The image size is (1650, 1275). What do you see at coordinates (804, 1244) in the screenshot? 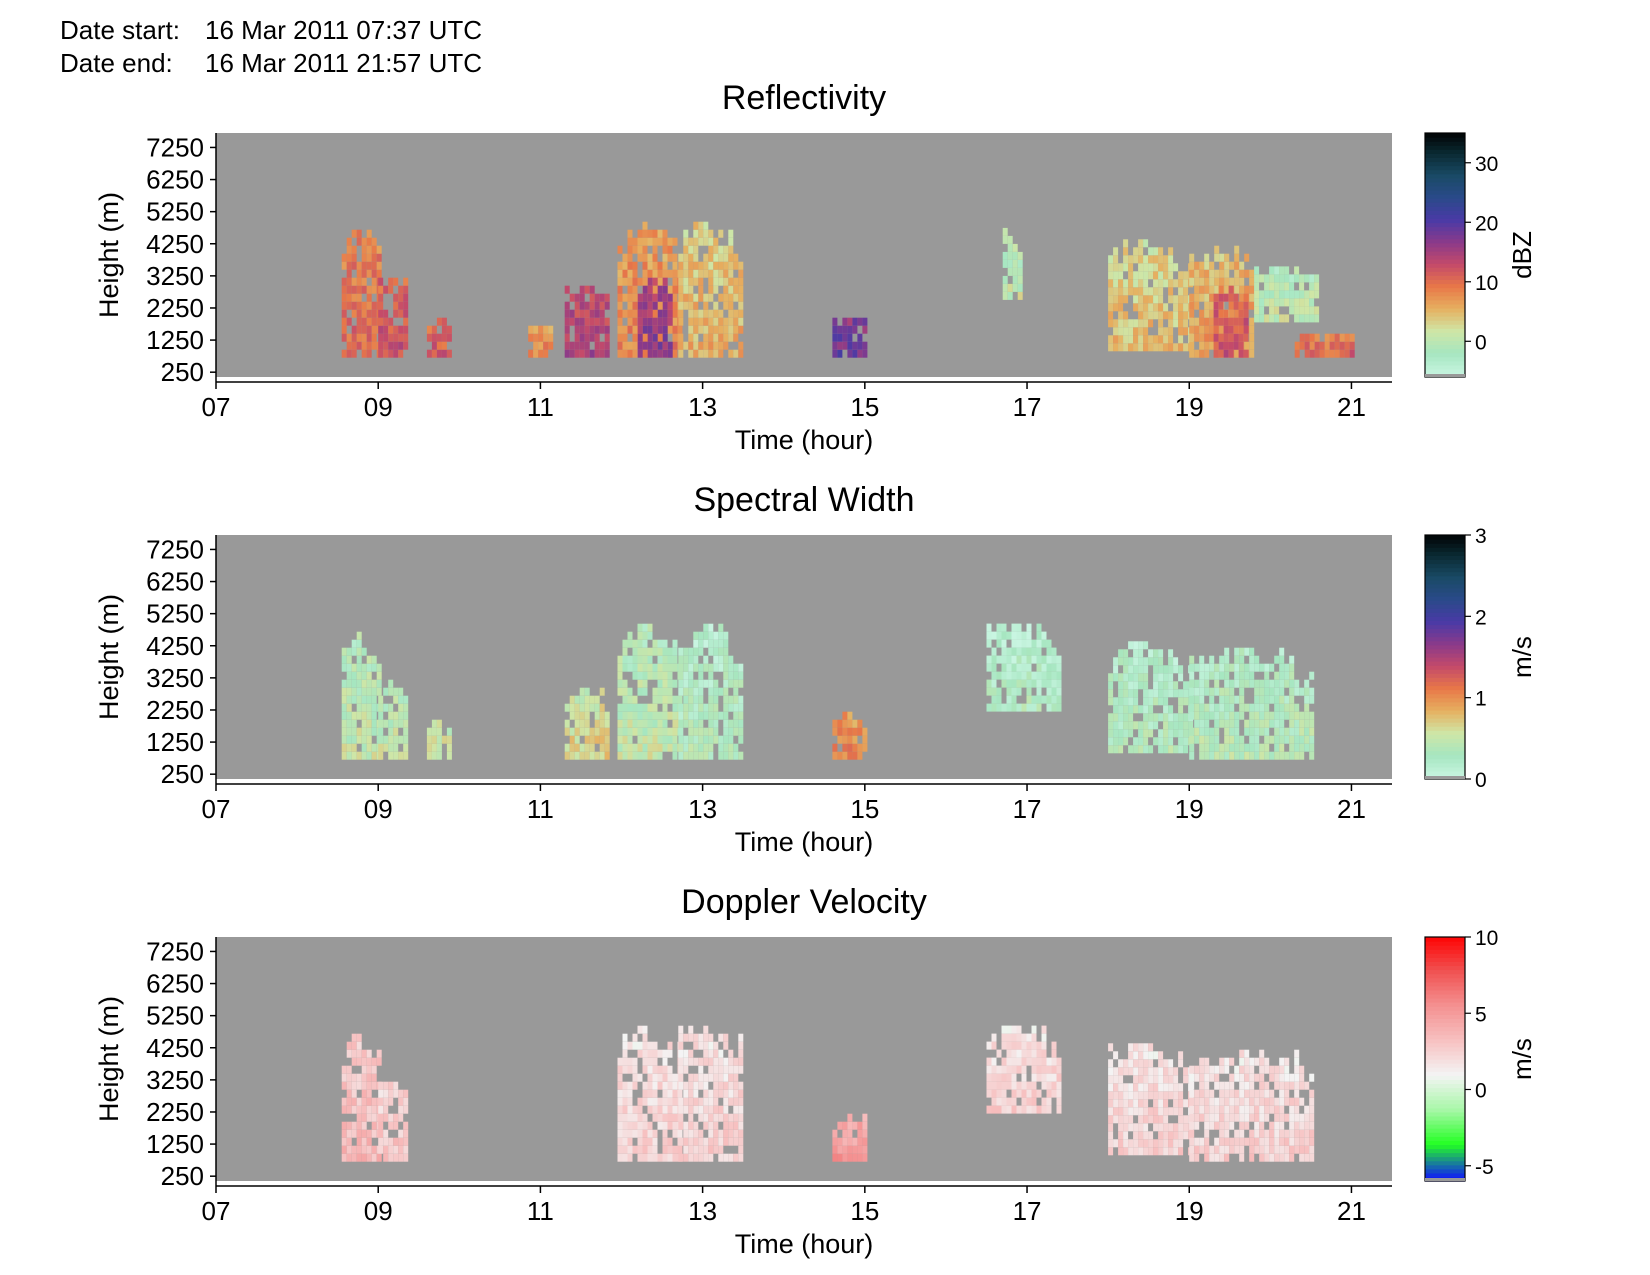
I see `x-axis-title: Time (hour)` at bounding box center [804, 1244].